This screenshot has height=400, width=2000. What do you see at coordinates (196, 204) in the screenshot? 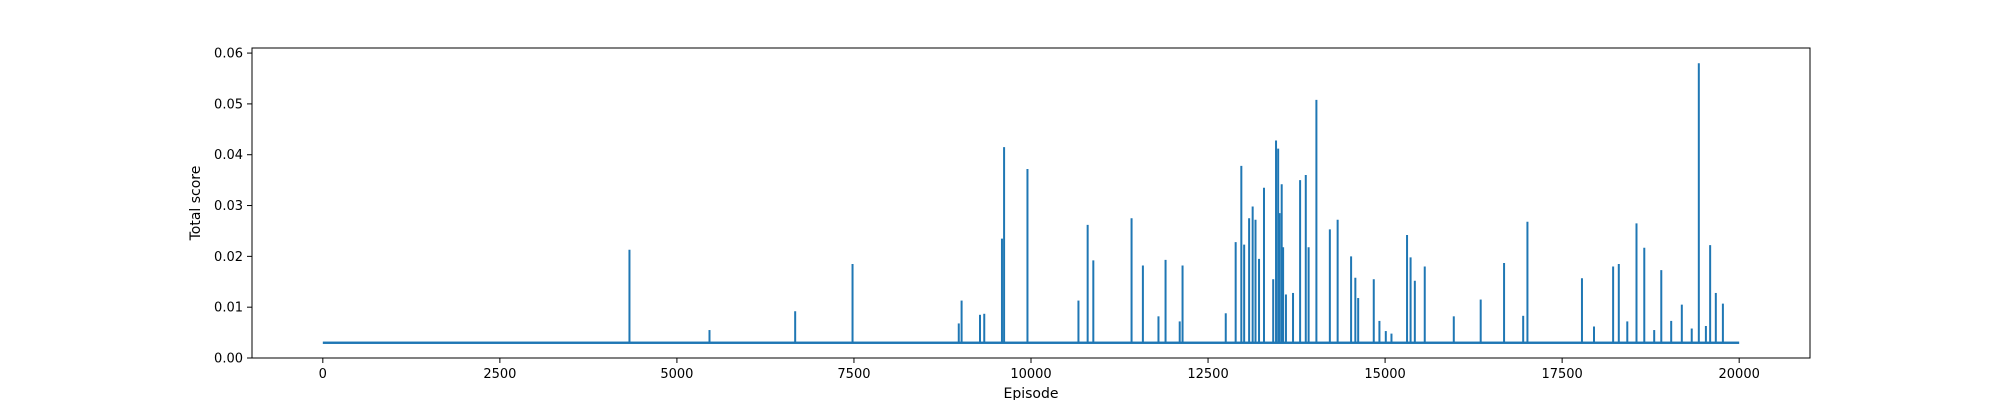
I see `y-axis-label: Total score` at bounding box center [196, 204].